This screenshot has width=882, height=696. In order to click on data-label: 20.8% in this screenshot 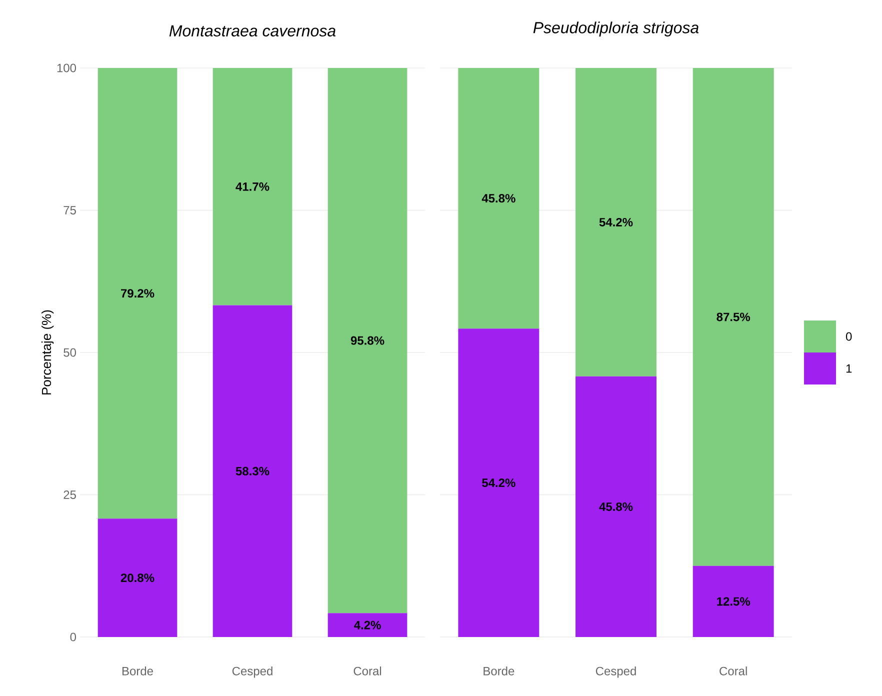, I will do `click(137, 578)`.